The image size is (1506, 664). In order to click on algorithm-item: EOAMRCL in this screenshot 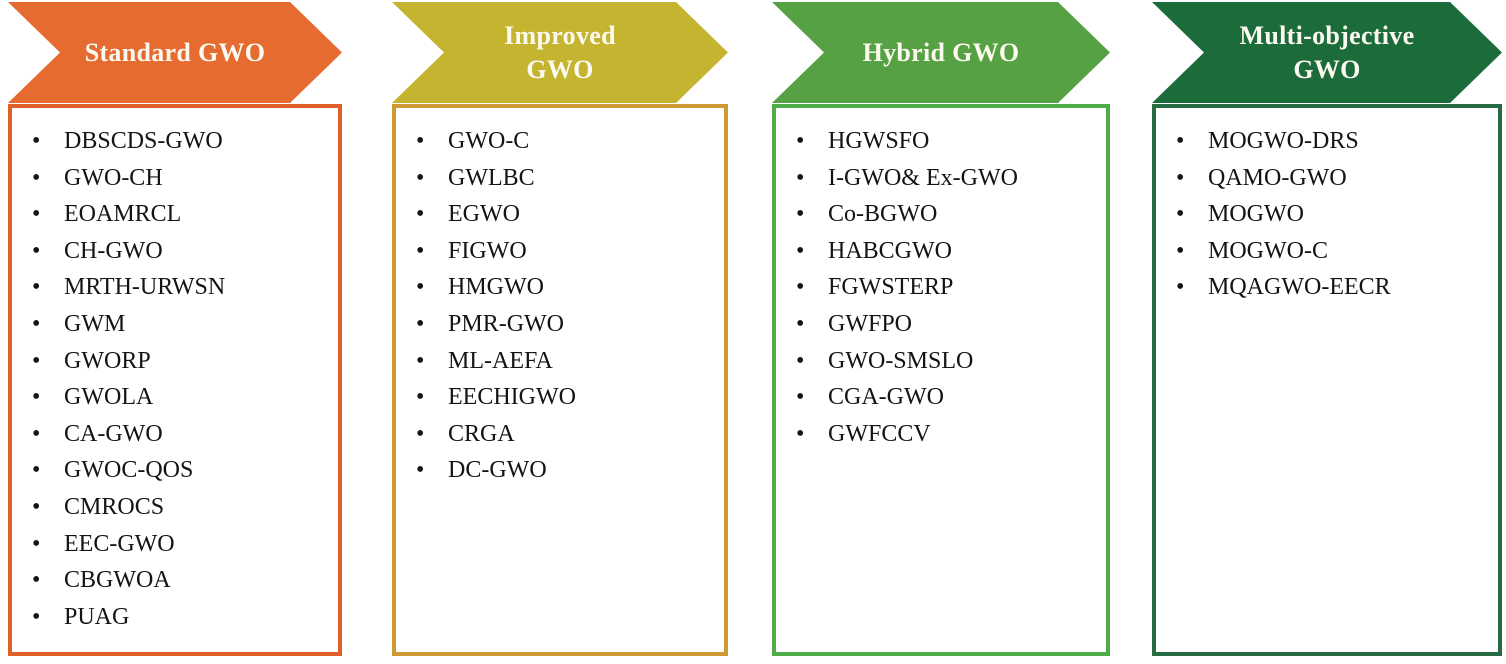, I will do `click(182, 214)`.